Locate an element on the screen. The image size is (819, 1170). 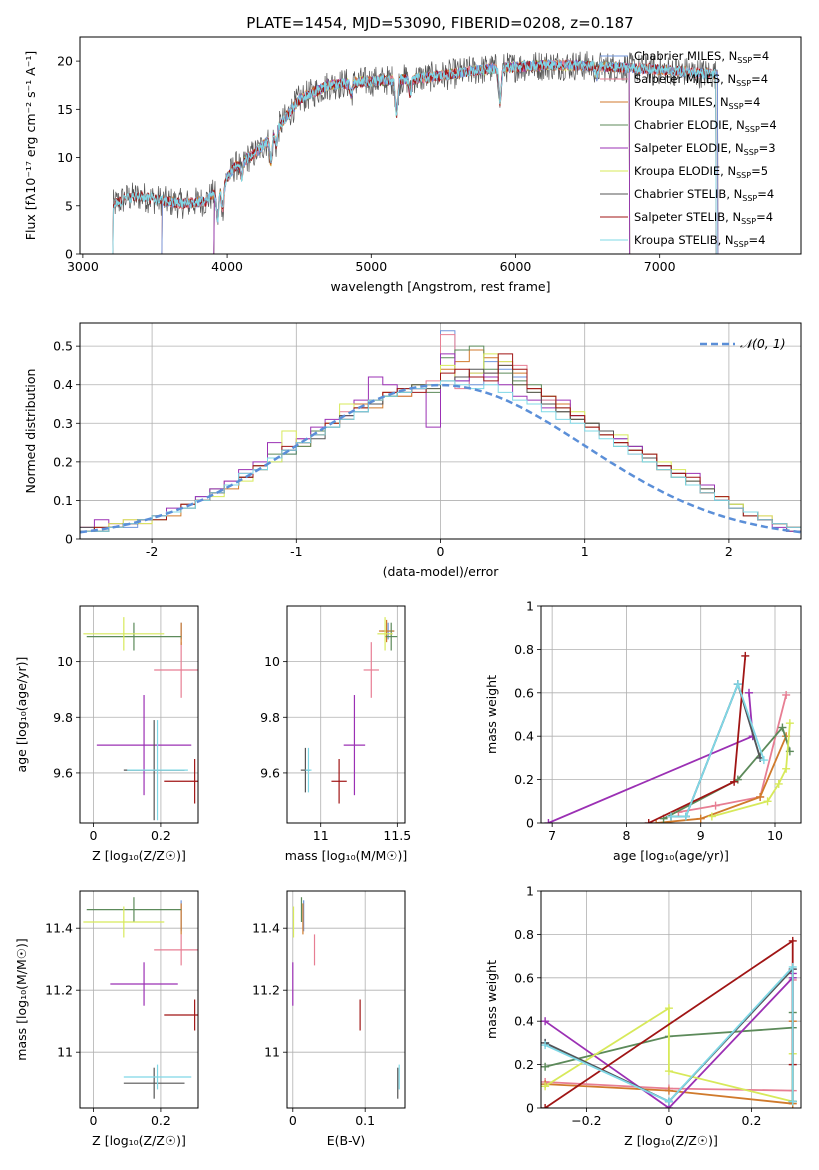
x-tick-label: 9 is located at coordinates (701, 835).